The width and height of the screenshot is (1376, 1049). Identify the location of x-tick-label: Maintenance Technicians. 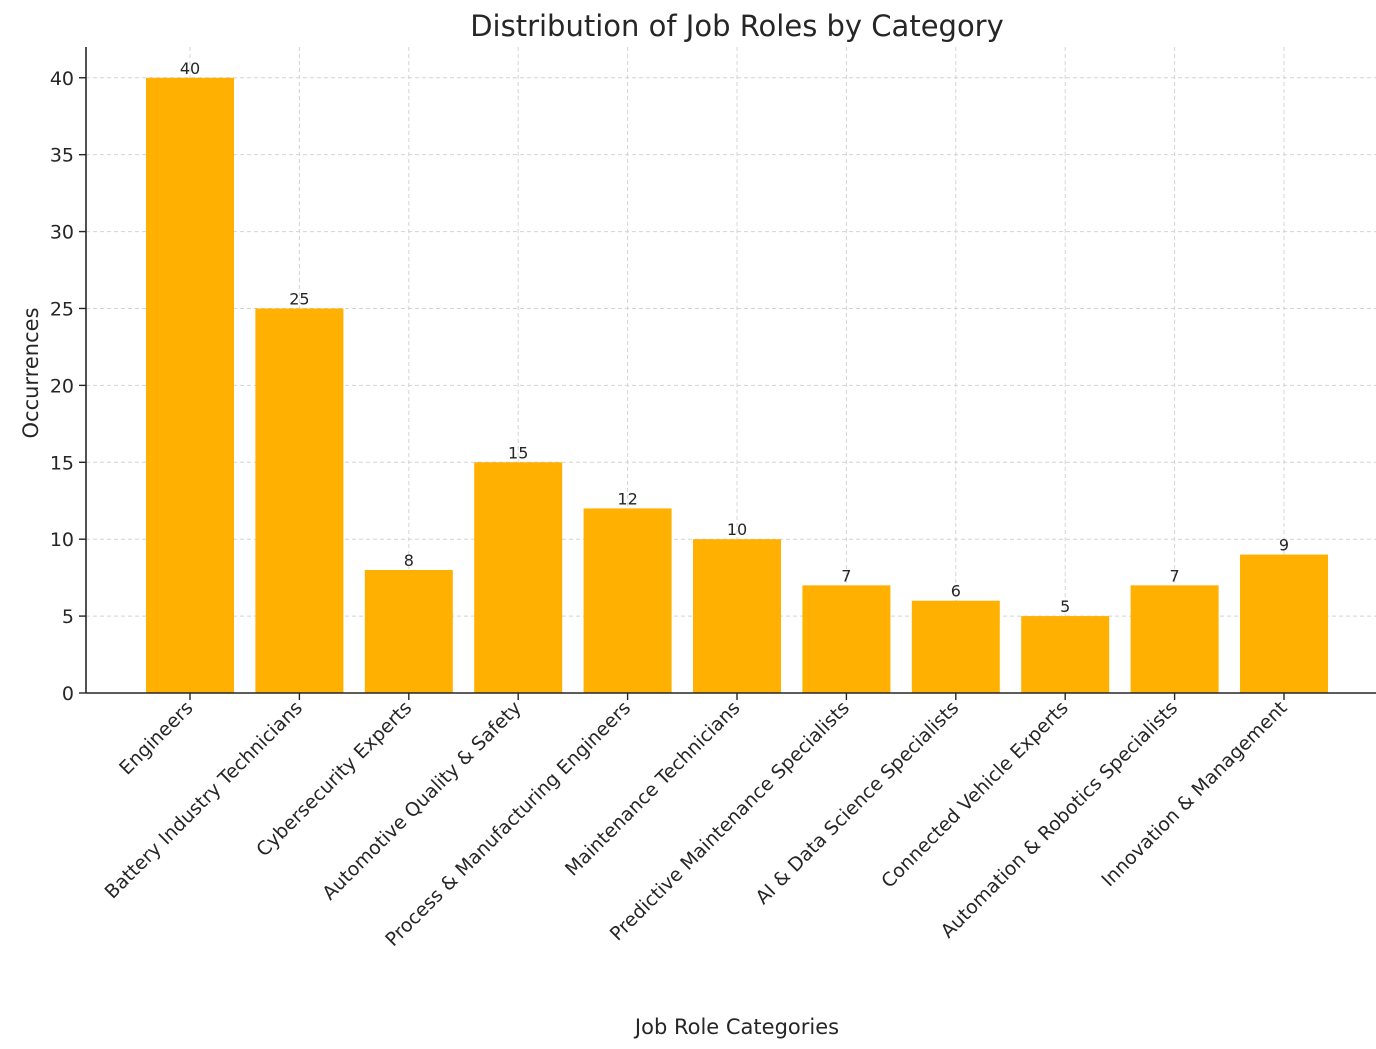
(653, 789).